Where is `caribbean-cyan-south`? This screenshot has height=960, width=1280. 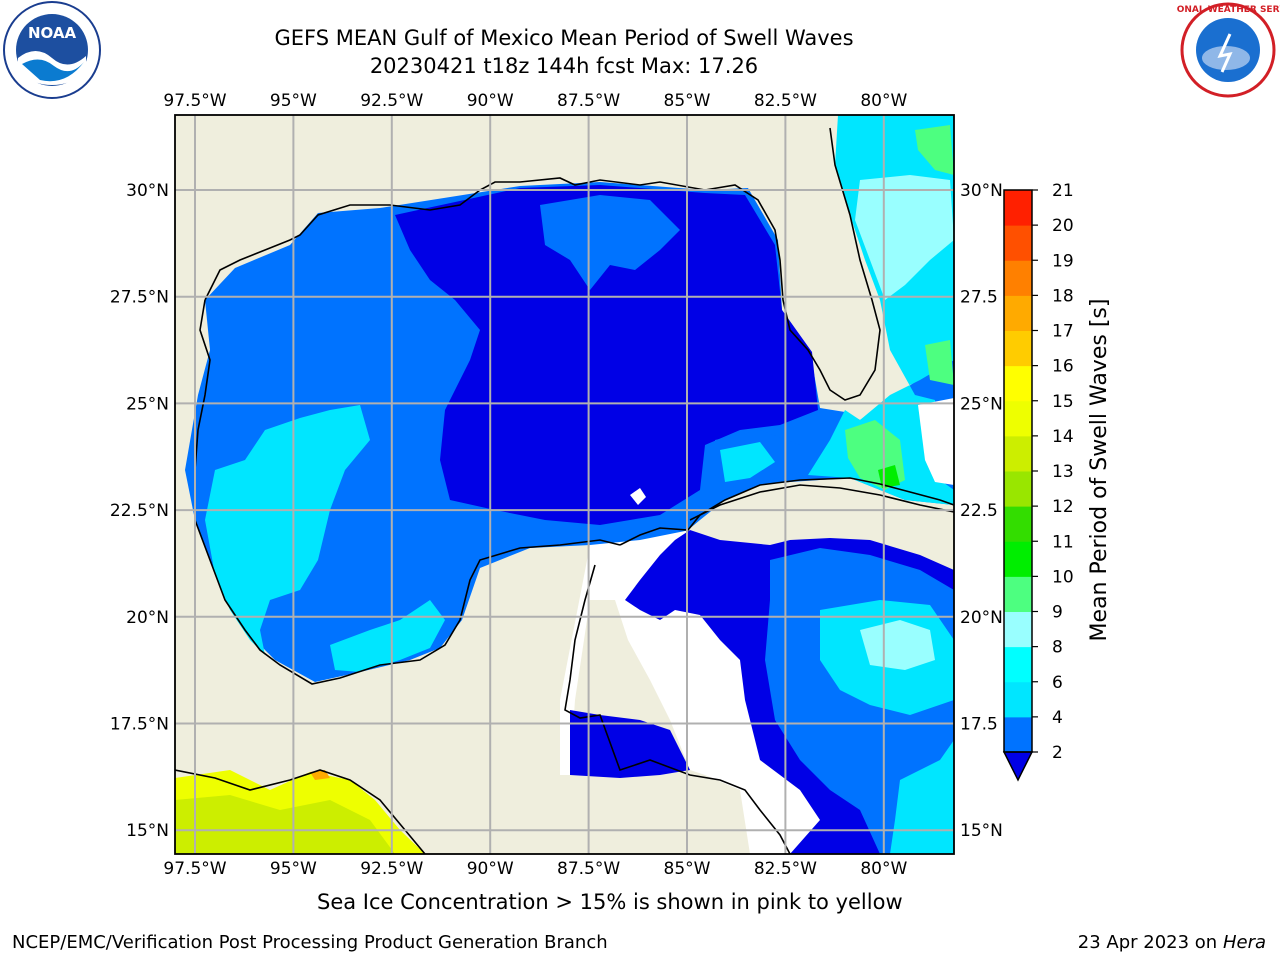
caribbean-cyan-south is located at coordinates (922, 797).